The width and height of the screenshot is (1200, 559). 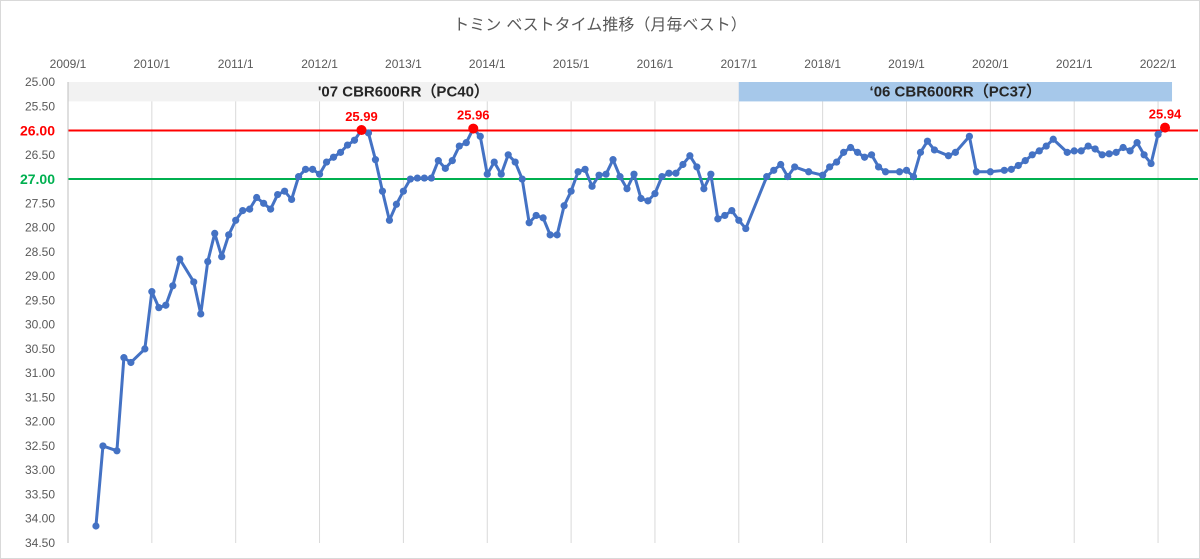 I want to click on highlight-label: 25.96, so click(x=473, y=115).